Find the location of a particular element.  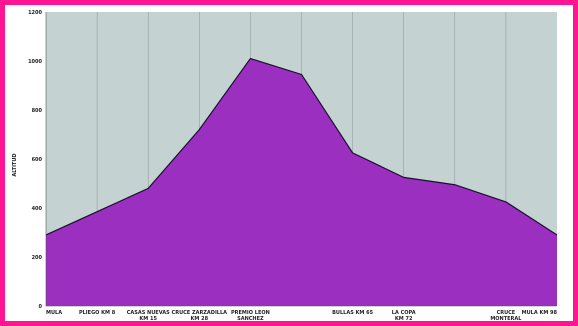

x-tick-label: MULA KM 98 is located at coordinates (540, 313).